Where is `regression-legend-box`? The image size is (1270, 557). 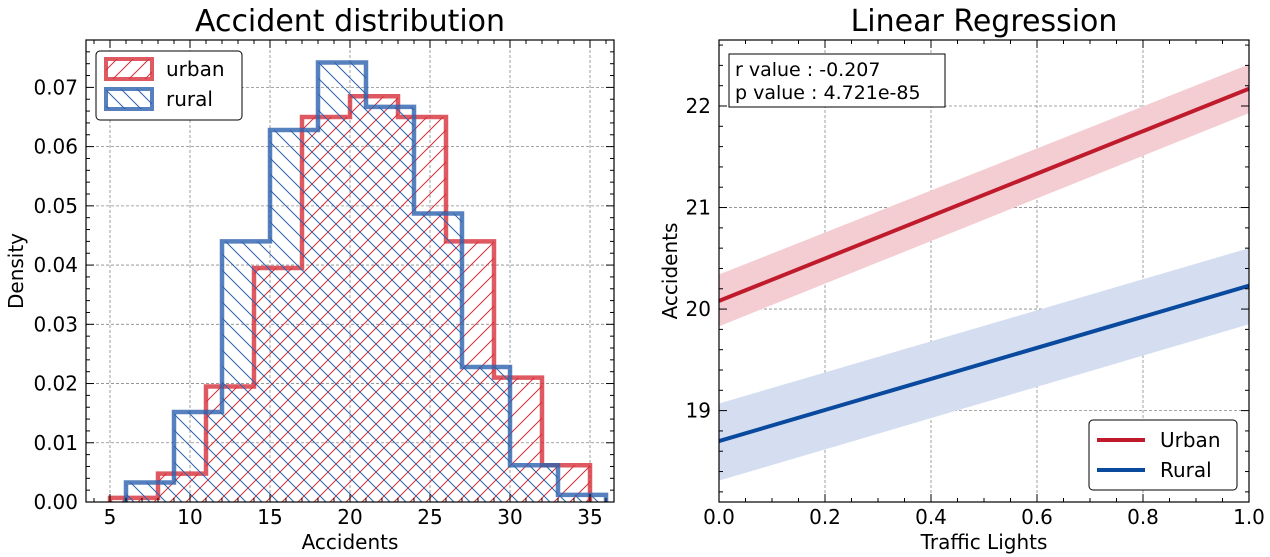
regression-legend-box is located at coordinates (1163, 455).